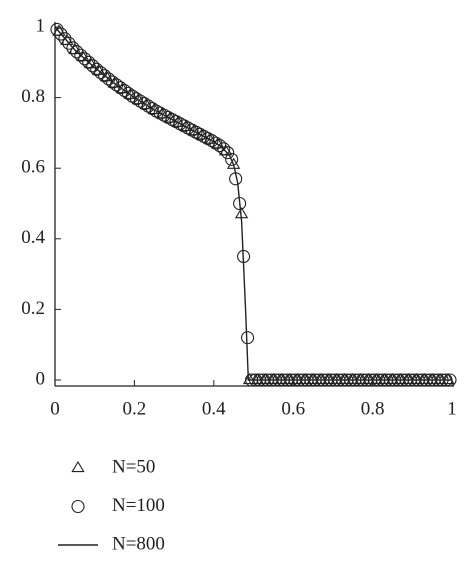 The width and height of the screenshot is (474, 567). Describe the element at coordinates (214, 408) in the screenshot. I see `x-tick-label: 0.4` at that location.